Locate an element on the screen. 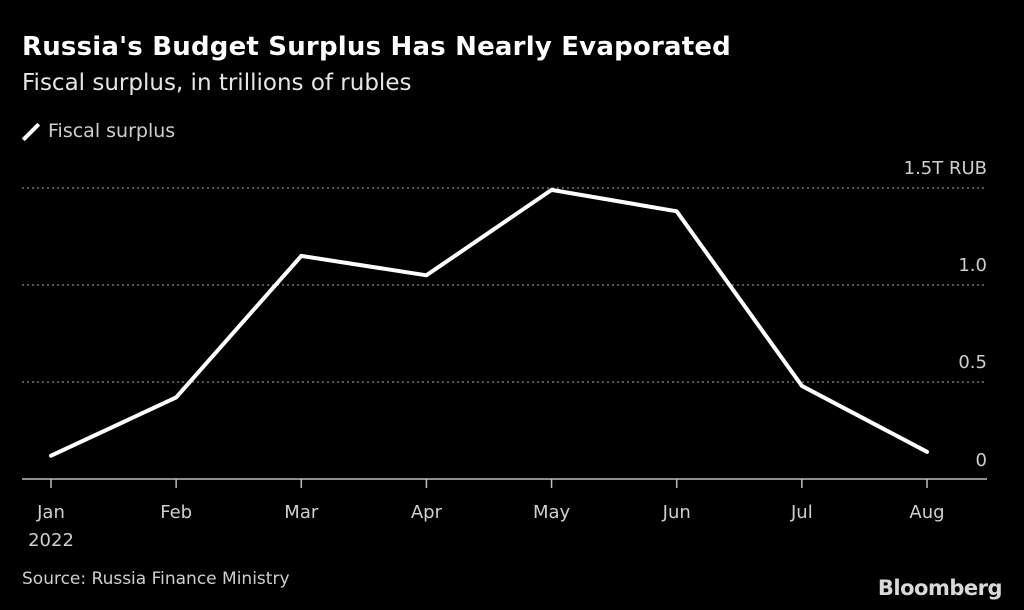  chart-subtitle: Fiscal surplus, in trillions of rubles is located at coordinates (217, 83).